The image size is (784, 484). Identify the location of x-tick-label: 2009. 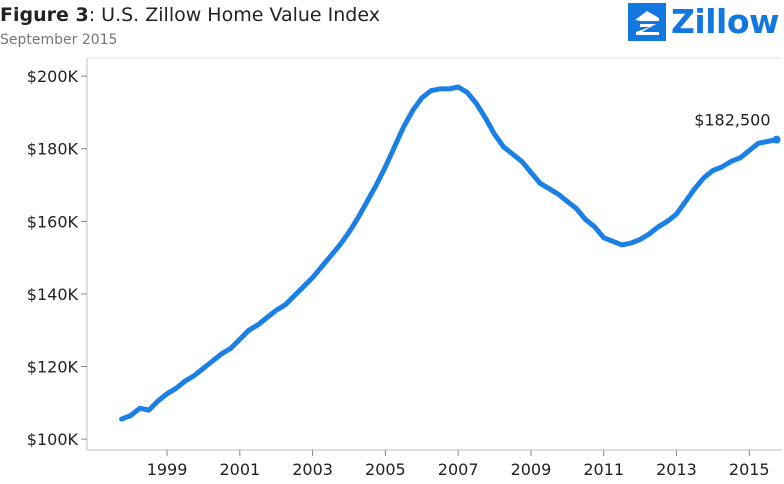
(531, 469).